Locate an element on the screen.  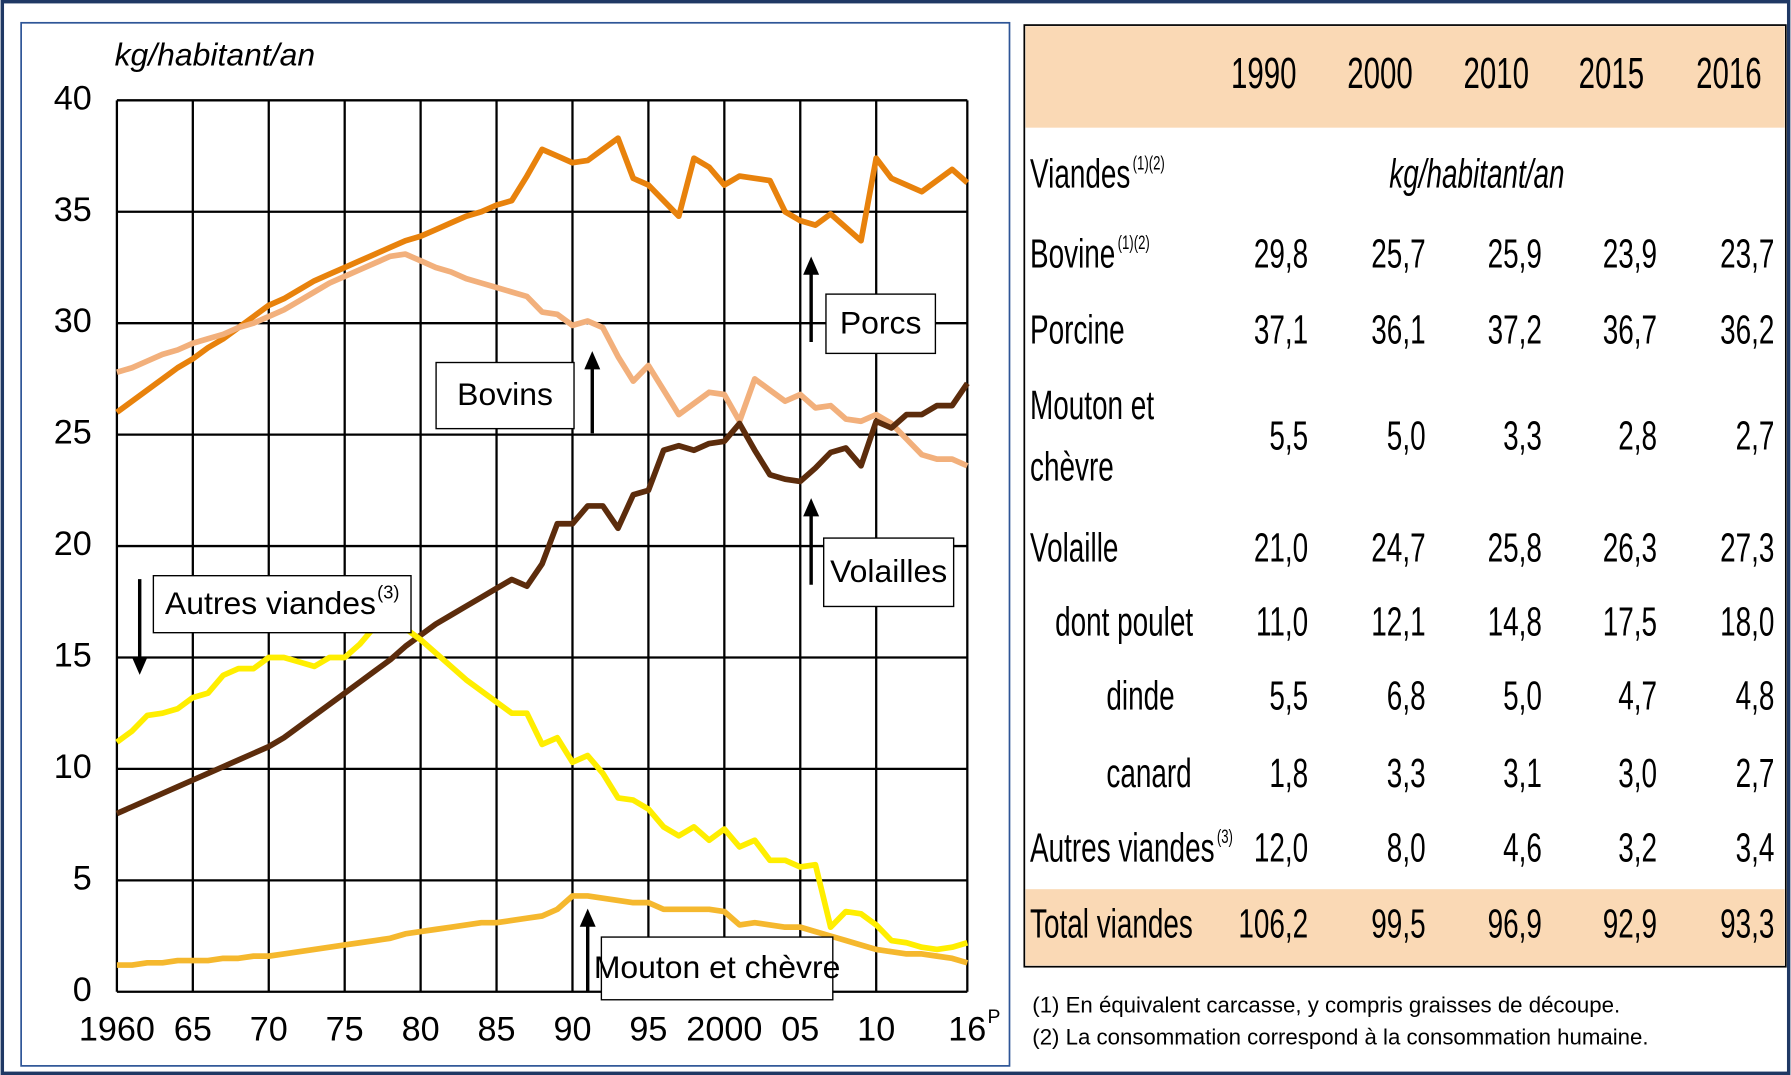
x-tick-label: 10 is located at coordinates (876, 1030).